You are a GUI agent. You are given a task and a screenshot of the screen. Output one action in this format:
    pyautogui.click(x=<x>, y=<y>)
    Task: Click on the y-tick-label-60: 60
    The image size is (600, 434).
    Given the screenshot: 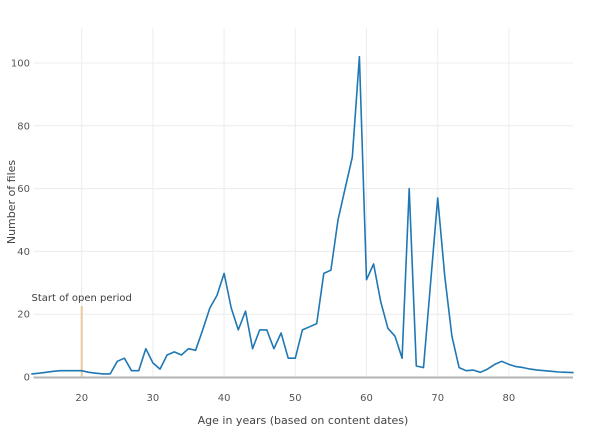 What is the action you would take?
    pyautogui.click(x=23, y=189)
    